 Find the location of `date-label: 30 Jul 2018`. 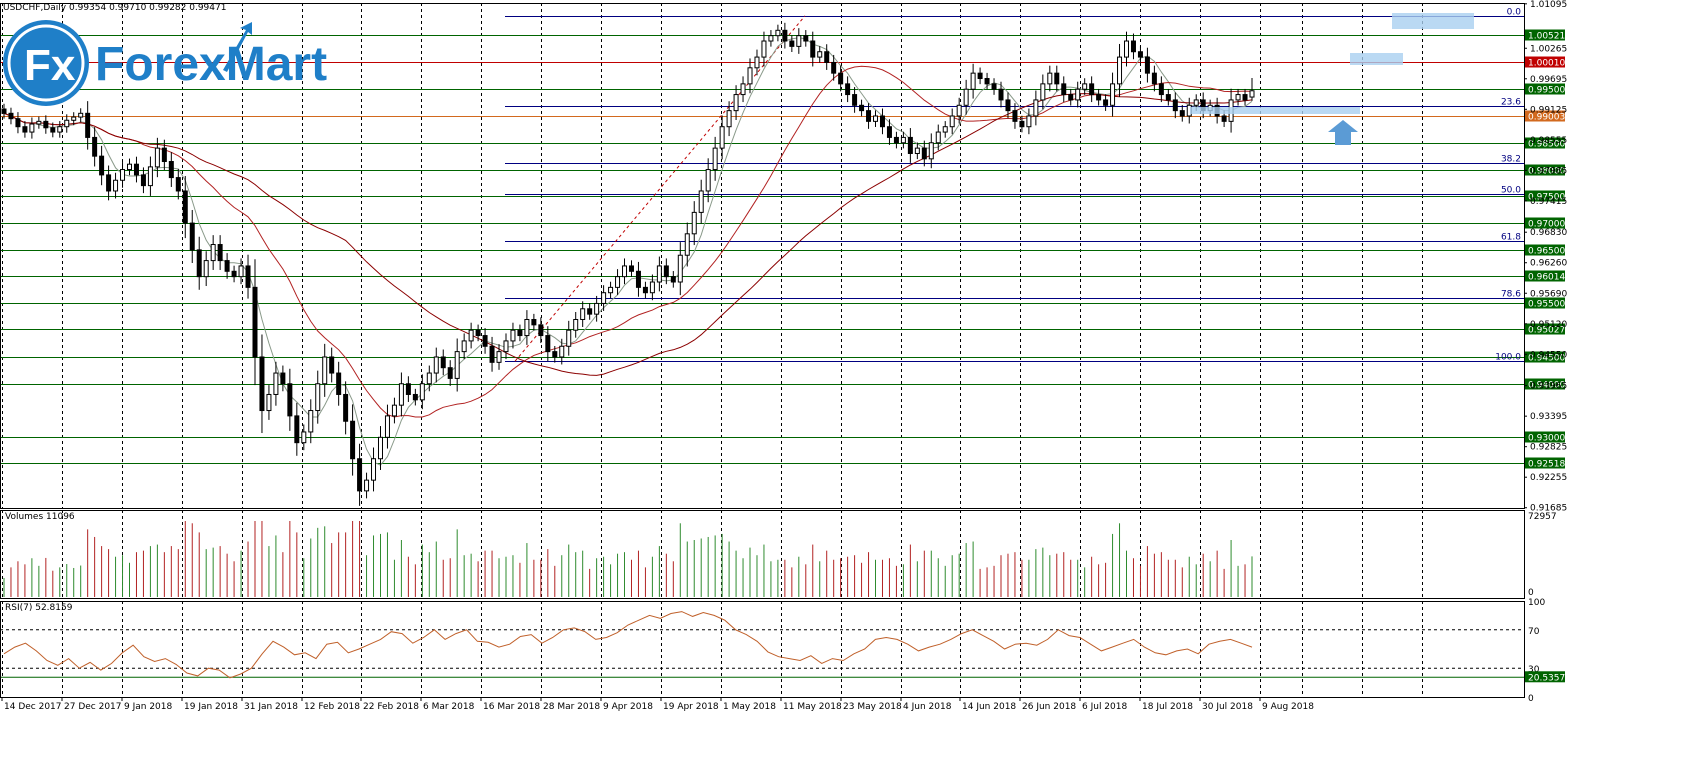

date-label: 30 Jul 2018 is located at coordinates (1227, 707).